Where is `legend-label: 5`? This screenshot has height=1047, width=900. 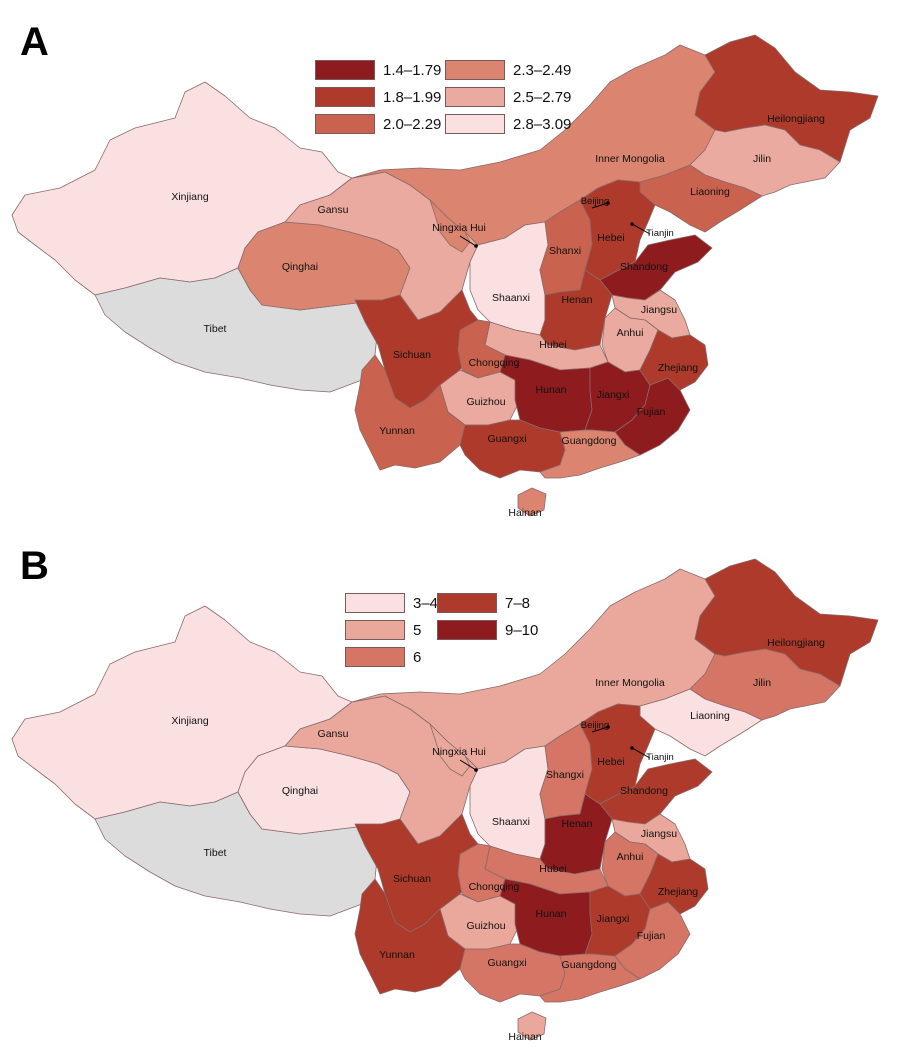 legend-label: 5 is located at coordinates (417, 630).